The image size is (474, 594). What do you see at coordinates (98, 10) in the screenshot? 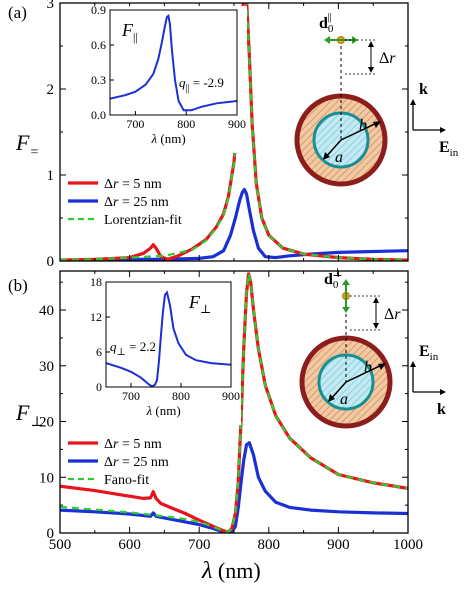
I see `inset-y-tick-label: 0.9` at bounding box center [98, 10].